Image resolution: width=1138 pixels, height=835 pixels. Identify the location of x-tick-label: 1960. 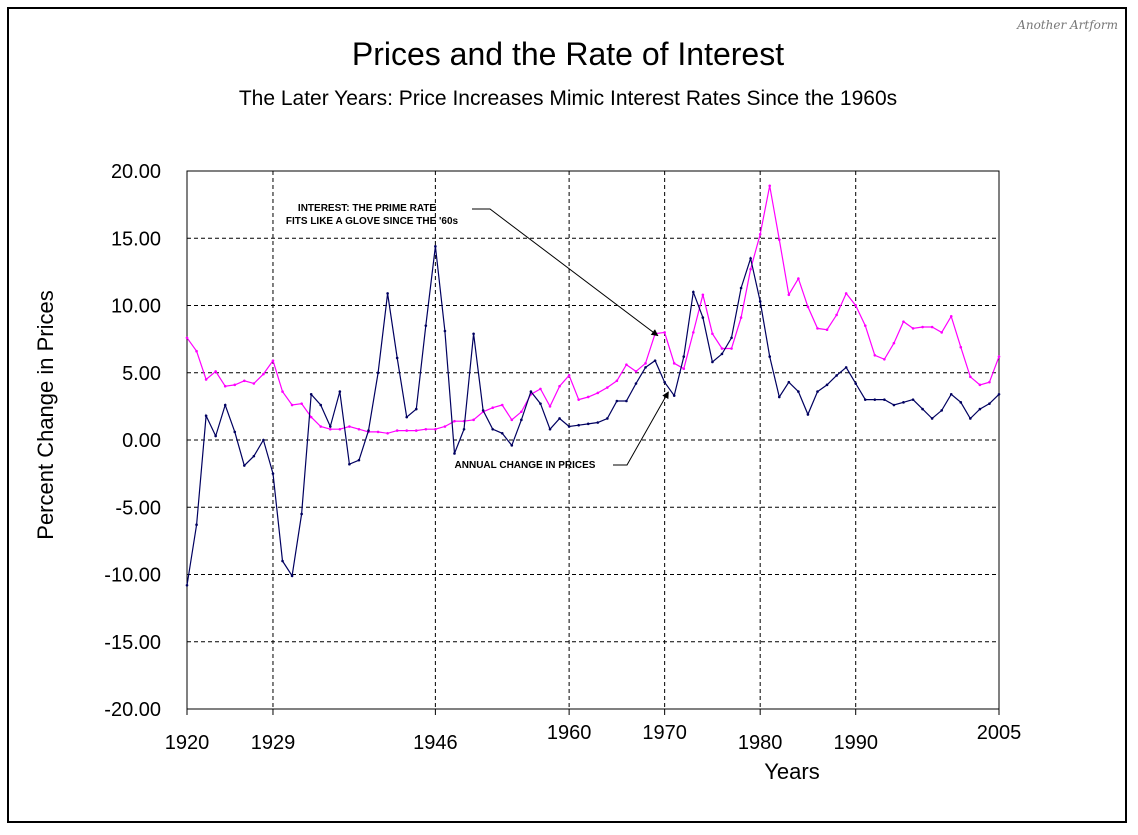
(569, 733).